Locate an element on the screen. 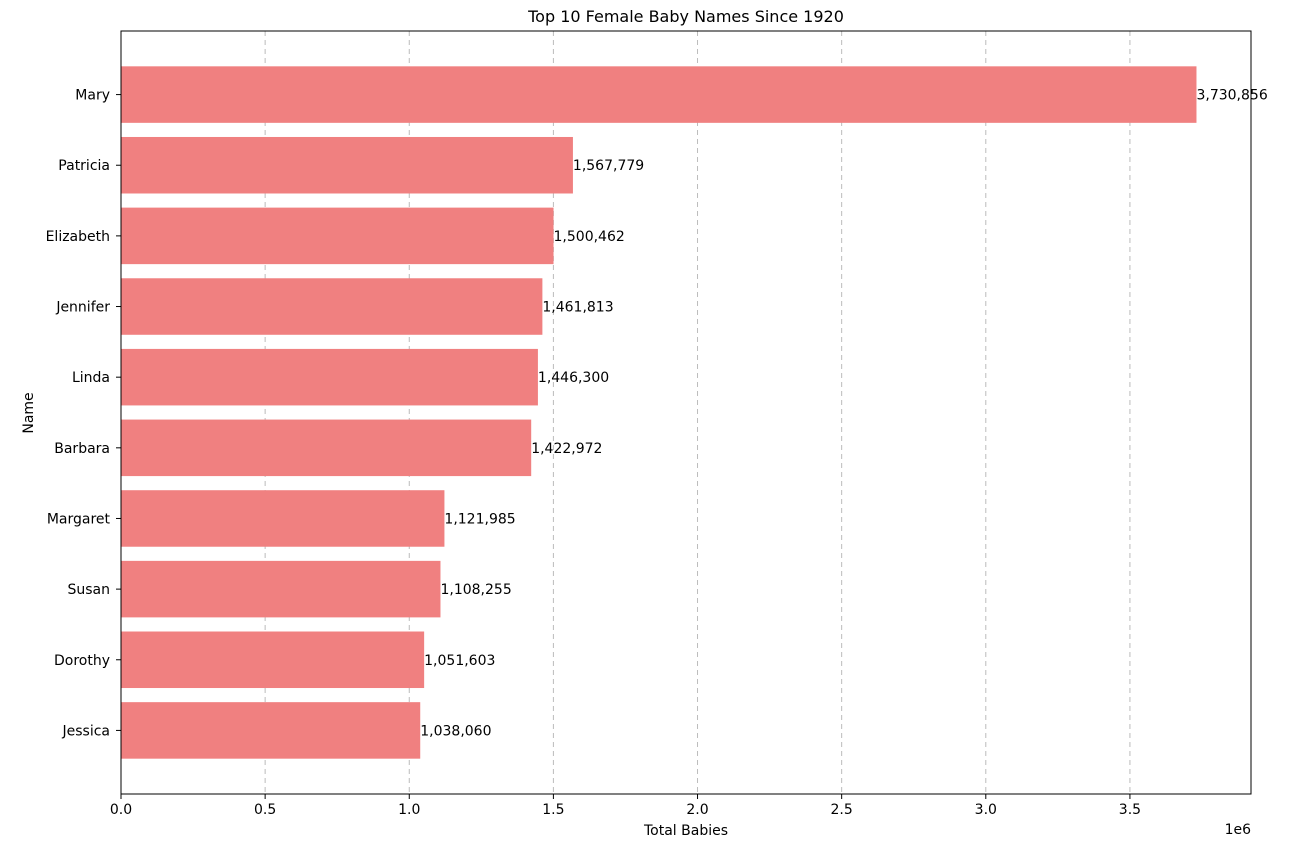  bar-value-label: 1,108,255 is located at coordinates (475, 590).